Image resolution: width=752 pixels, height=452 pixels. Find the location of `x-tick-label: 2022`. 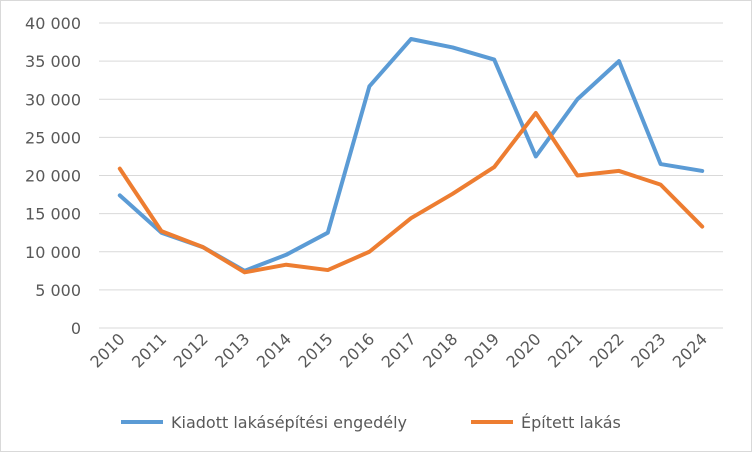

x-tick-label: 2022 is located at coordinates (607, 350).